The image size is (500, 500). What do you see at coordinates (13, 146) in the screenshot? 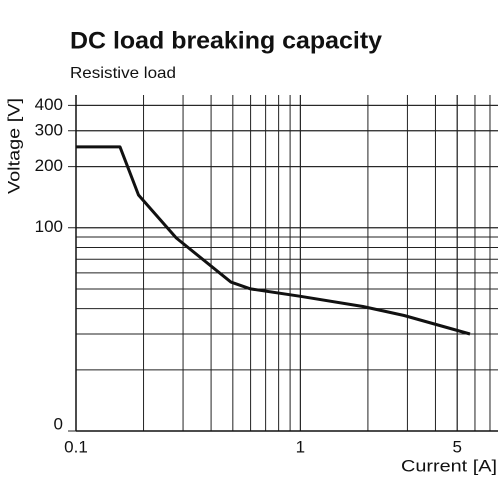
I see `y-axis-label: Voltage [V]` at bounding box center [13, 146].